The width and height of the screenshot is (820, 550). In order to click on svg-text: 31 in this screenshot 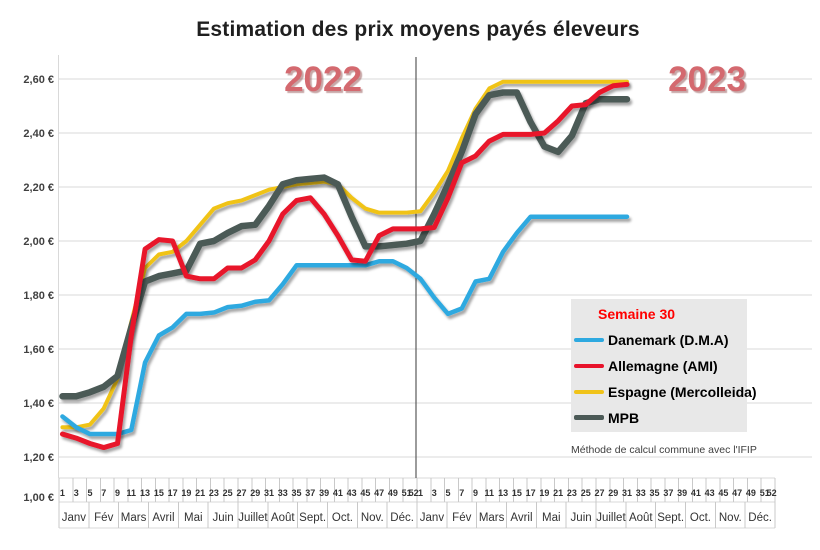, I will do `click(269, 493)`.